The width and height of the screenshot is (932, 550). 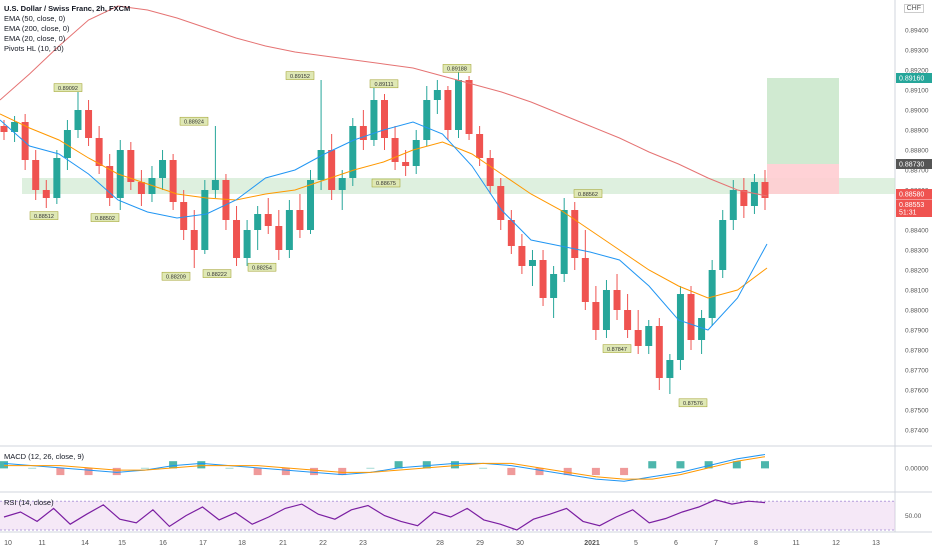 What do you see at coordinates (716, 543) in the screenshot?
I see `x-tick-label: 7` at bounding box center [716, 543].